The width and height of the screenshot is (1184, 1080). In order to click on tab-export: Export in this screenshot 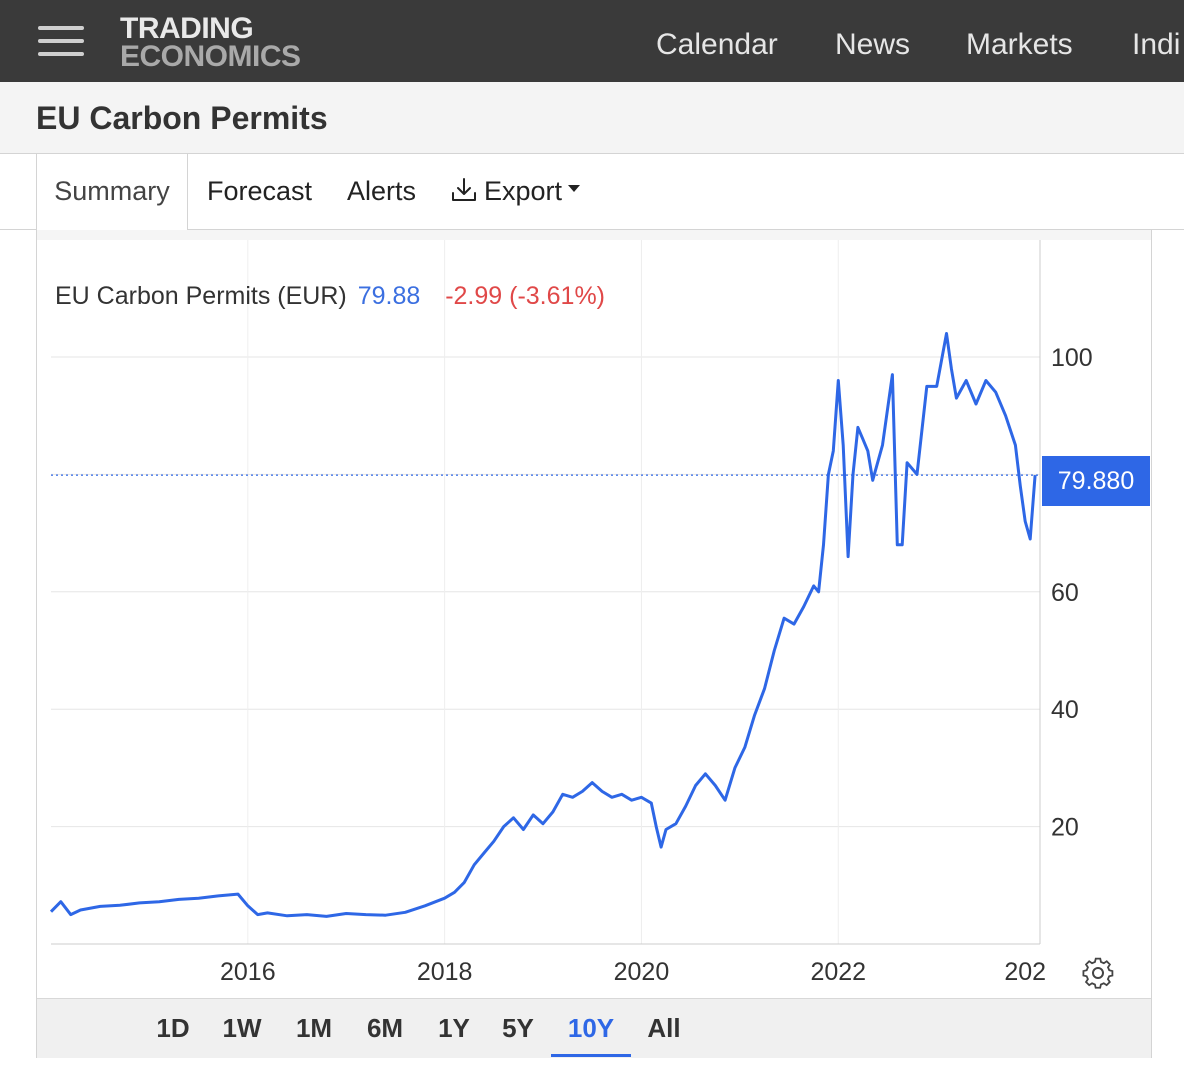, I will do `click(515, 192)`.